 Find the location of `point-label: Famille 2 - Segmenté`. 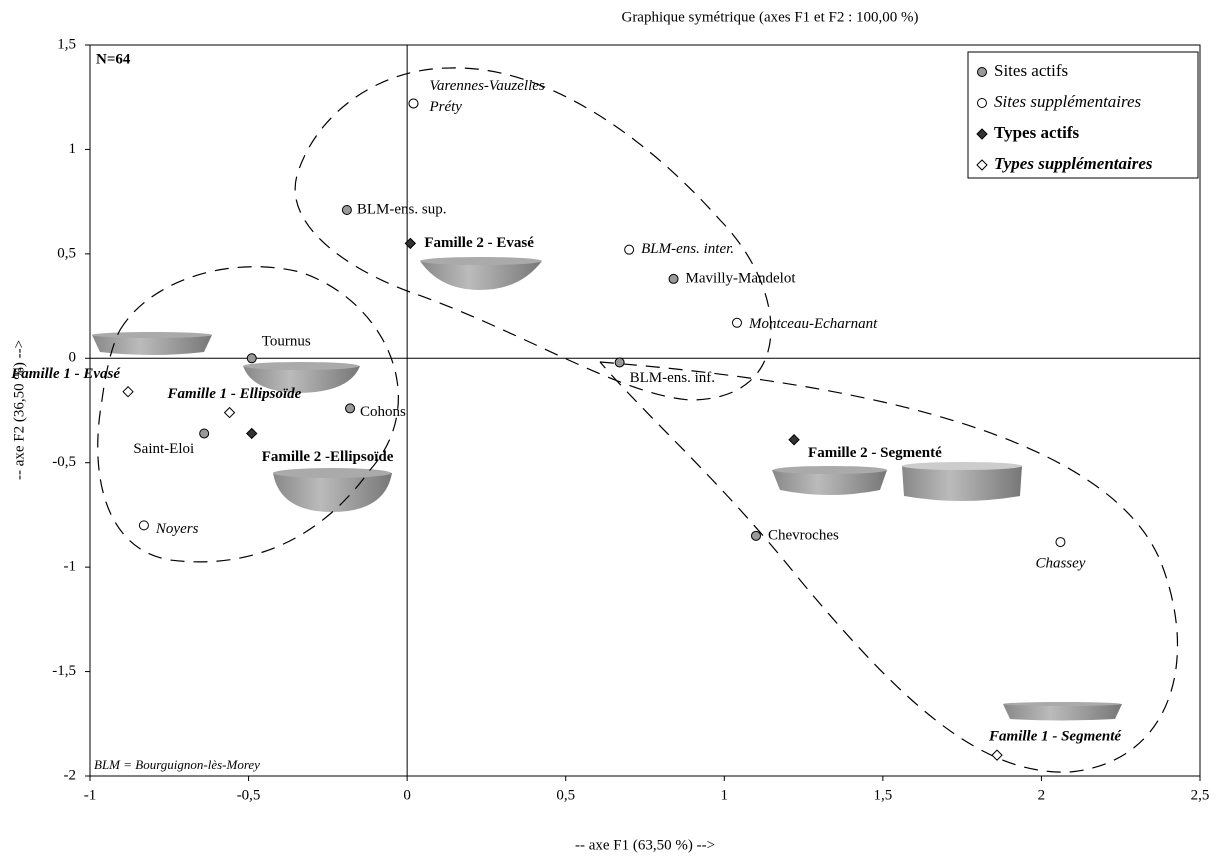

point-label: Famille 2 - Segmenté is located at coordinates (875, 453).